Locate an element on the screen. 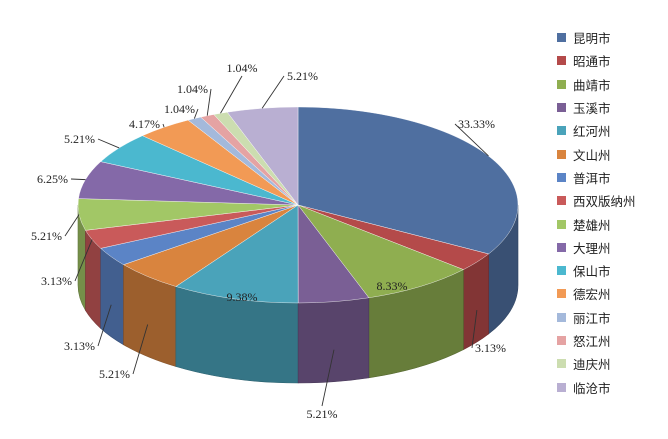  data-label-13: 1.04% is located at coordinates (179, 109).